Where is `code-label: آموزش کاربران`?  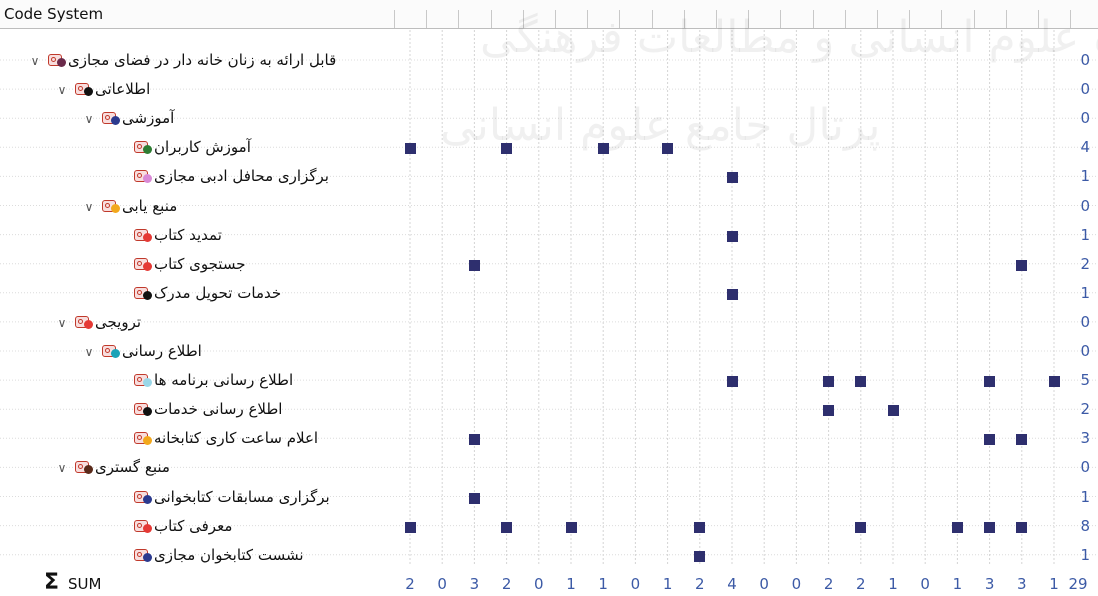
code-label: آموزش کاربران is located at coordinates (202, 147).